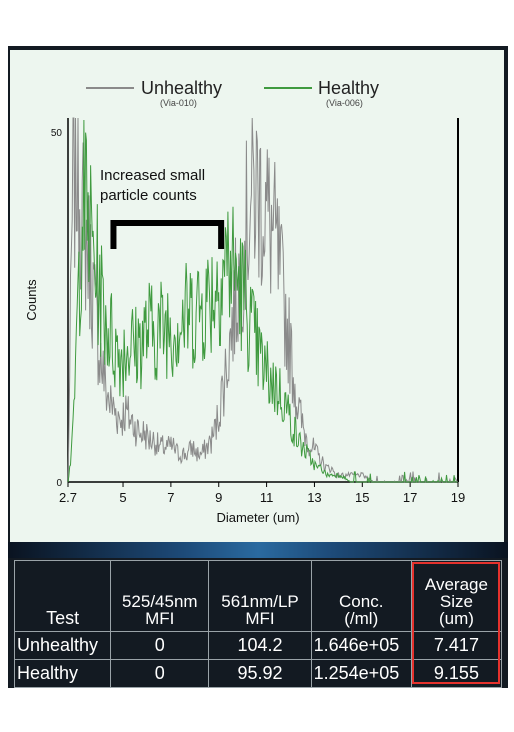 The width and height of the screenshot is (514, 732). What do you see at coordinates (167, 234) in the screenshot?
I see `annotation-bracket` at bounding box center [167, 234].